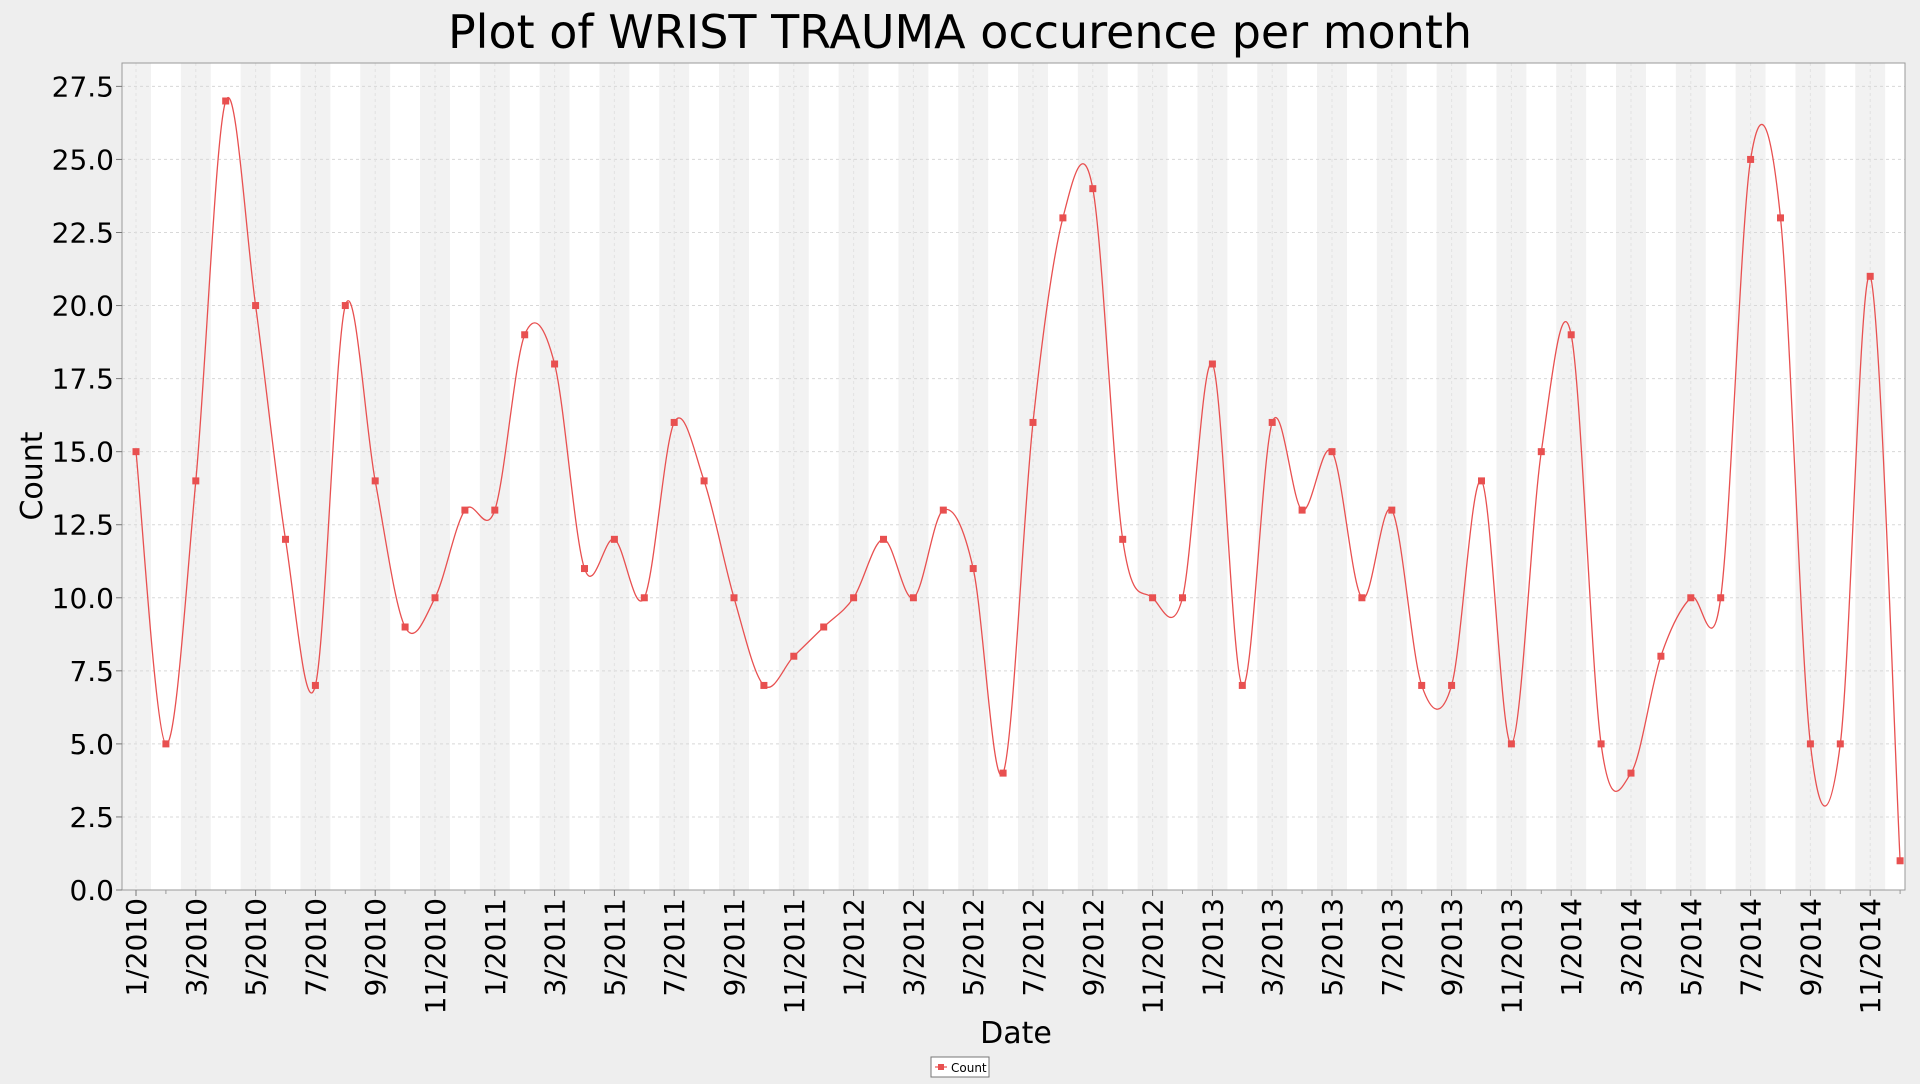 This screenshot has width=1920, height=1084. I want to click on x-tick-label: 3/2012, so click(913, 947).